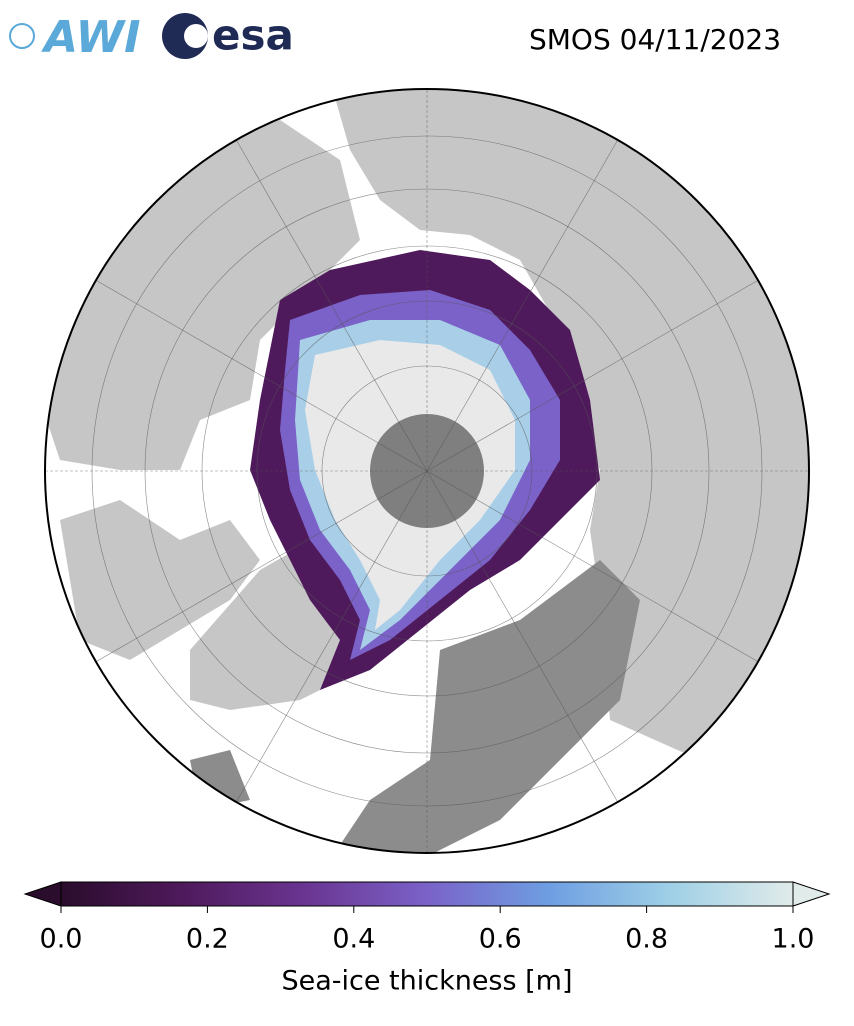 The width and height of the screenshot is (854, 1026). I want to click on logo-text: esa, so click(253, 35).